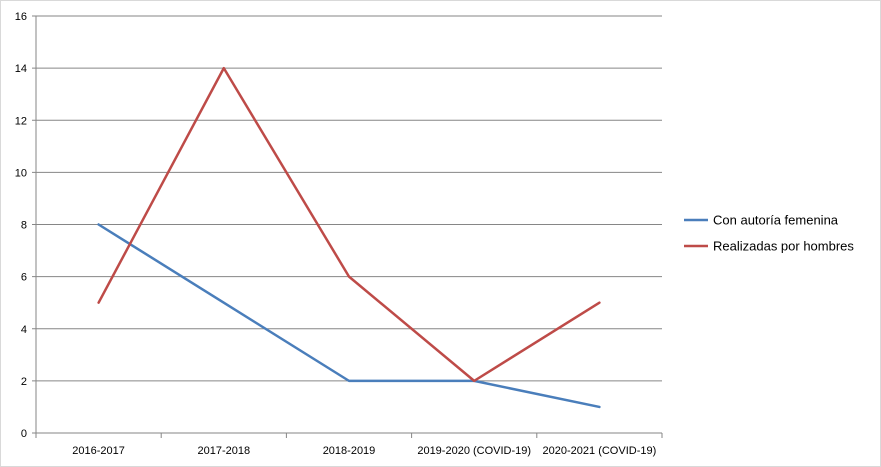 This screenshot has width=881, height=467. I want to click on y-tick-label: 14, so click(21, 69).